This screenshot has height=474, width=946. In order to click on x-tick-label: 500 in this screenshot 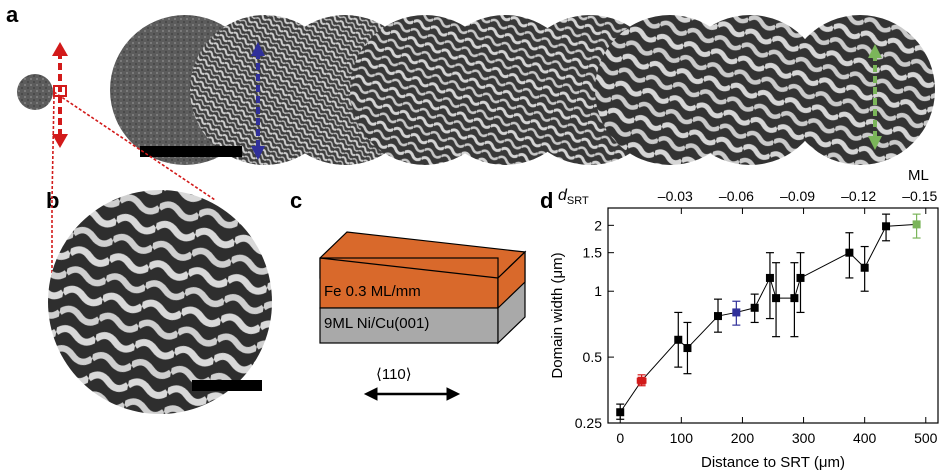, I will do `click(926, 438)`.